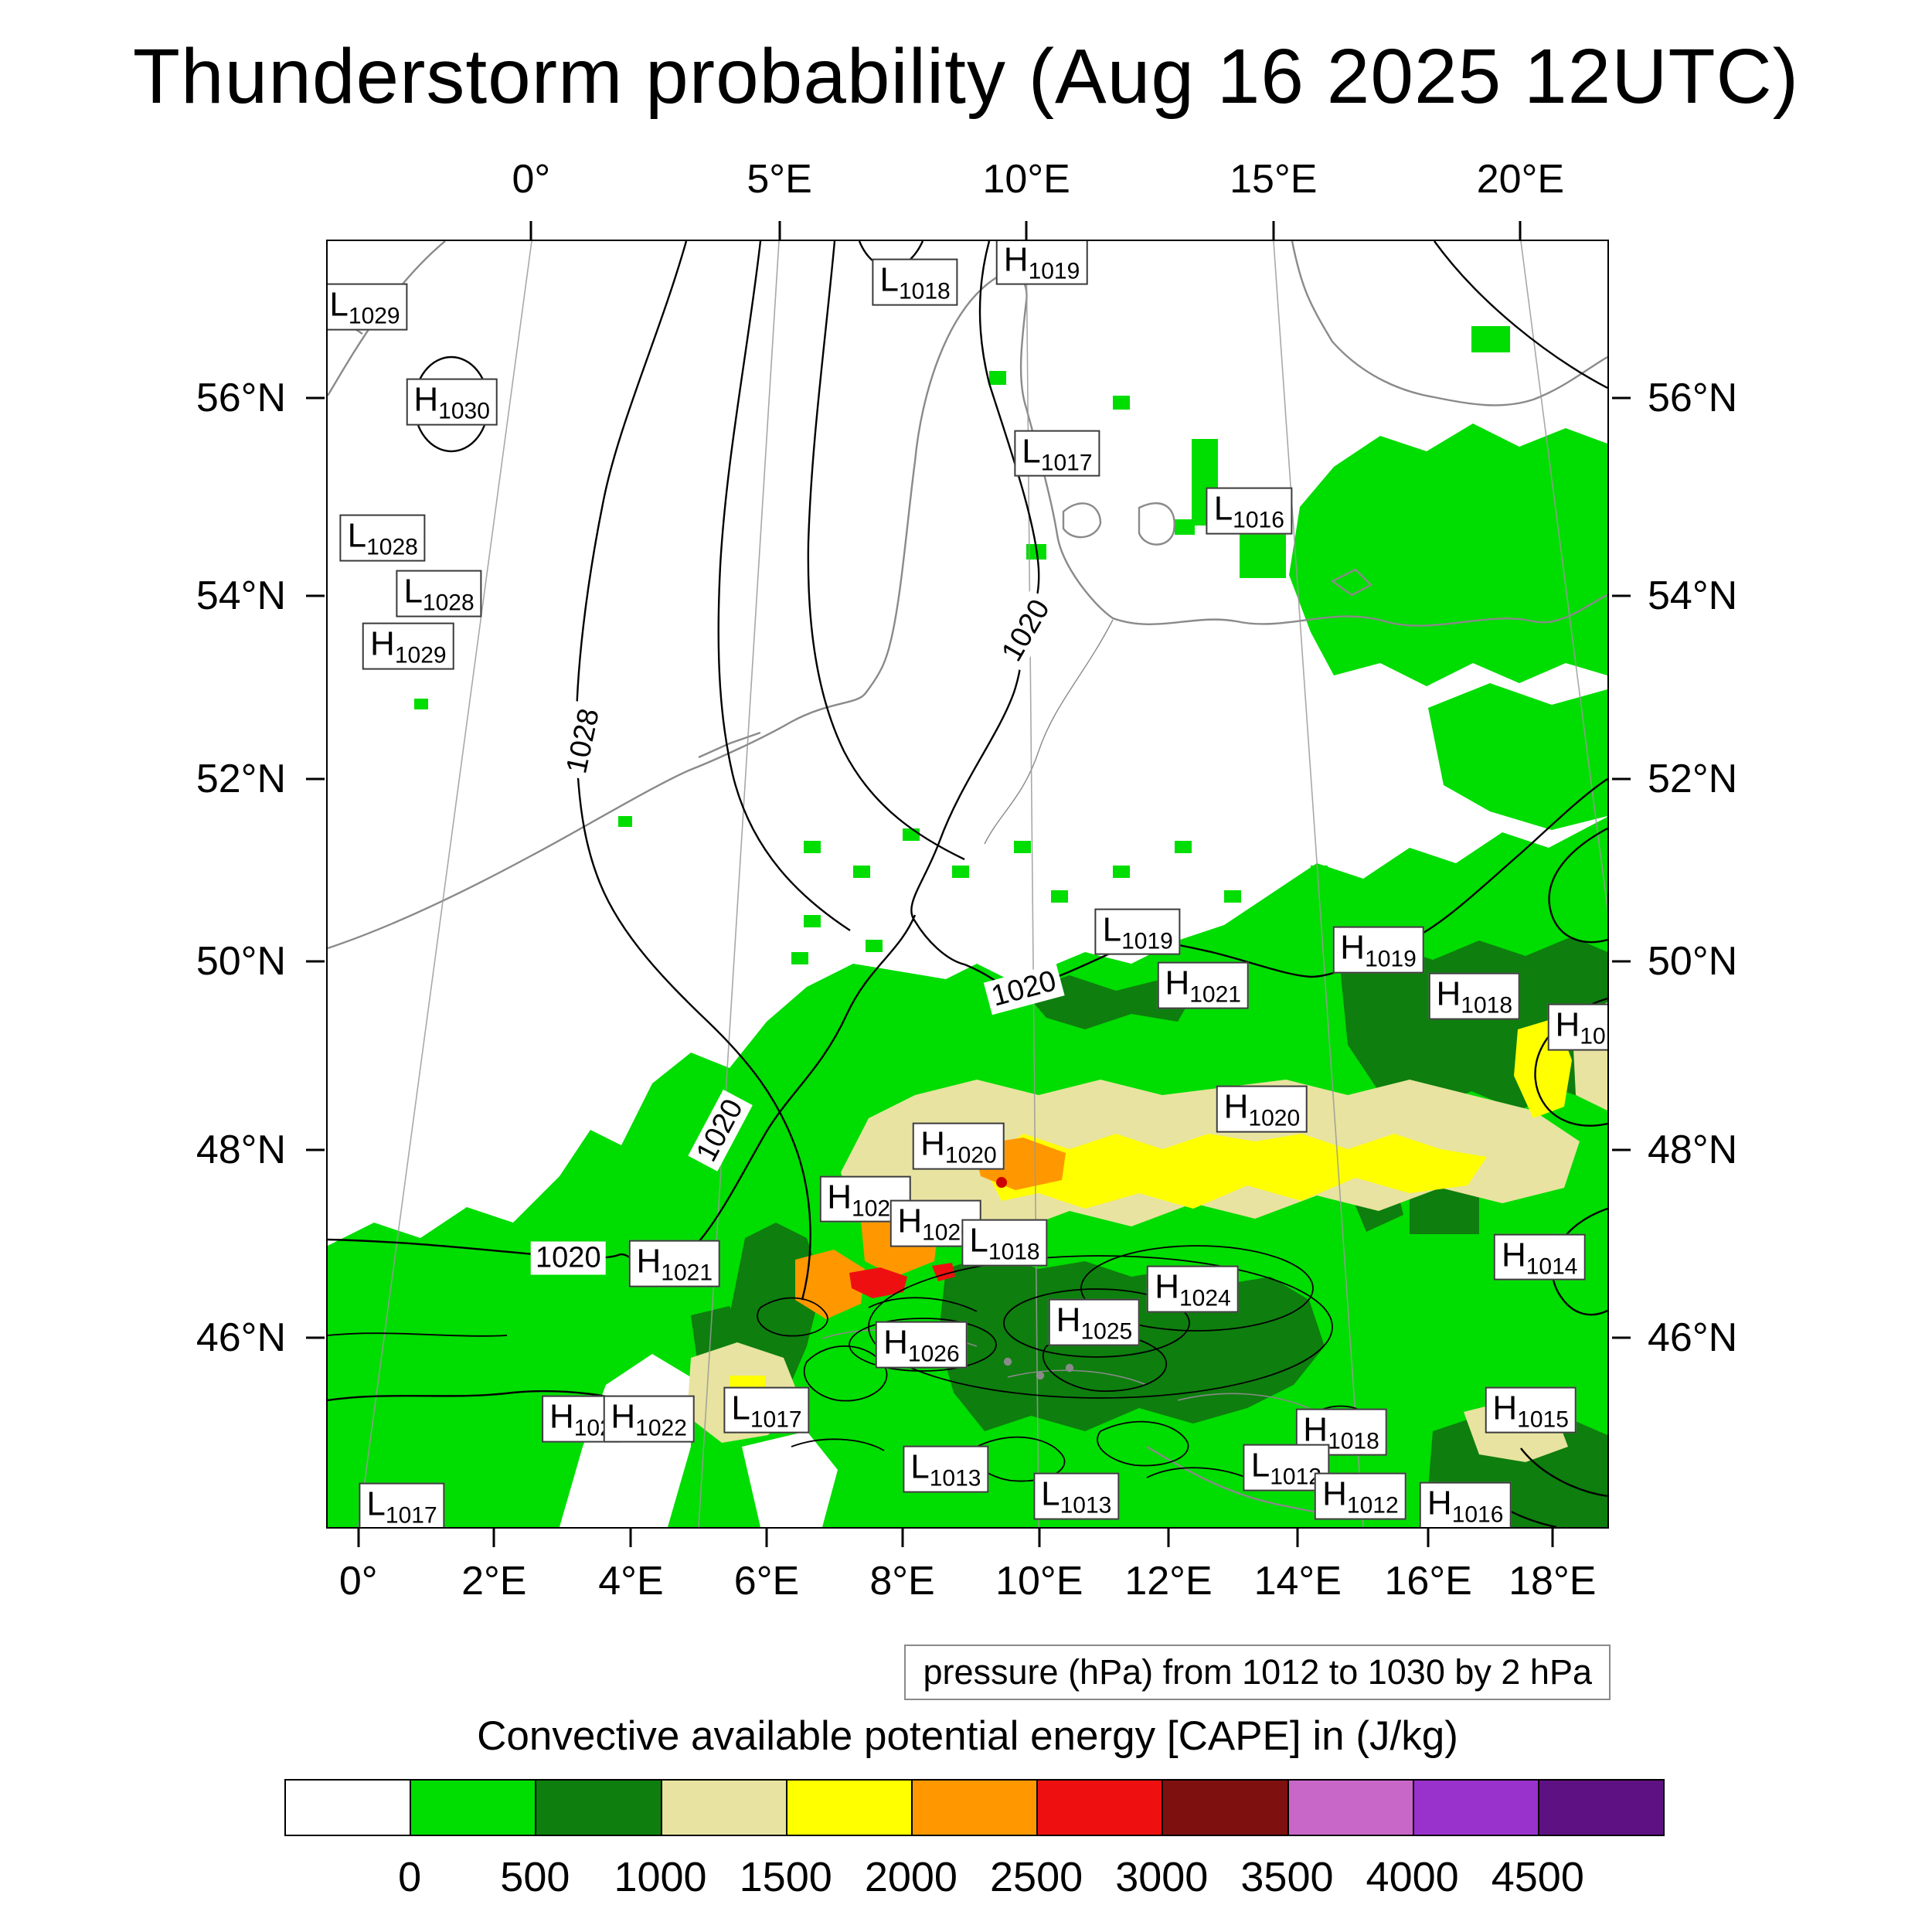 This screenshot has height=1932, width=1932. Describe the element at coordinates (1361, 1496) in the screenshot. I see `pressure-center-label: H1012` at that location.